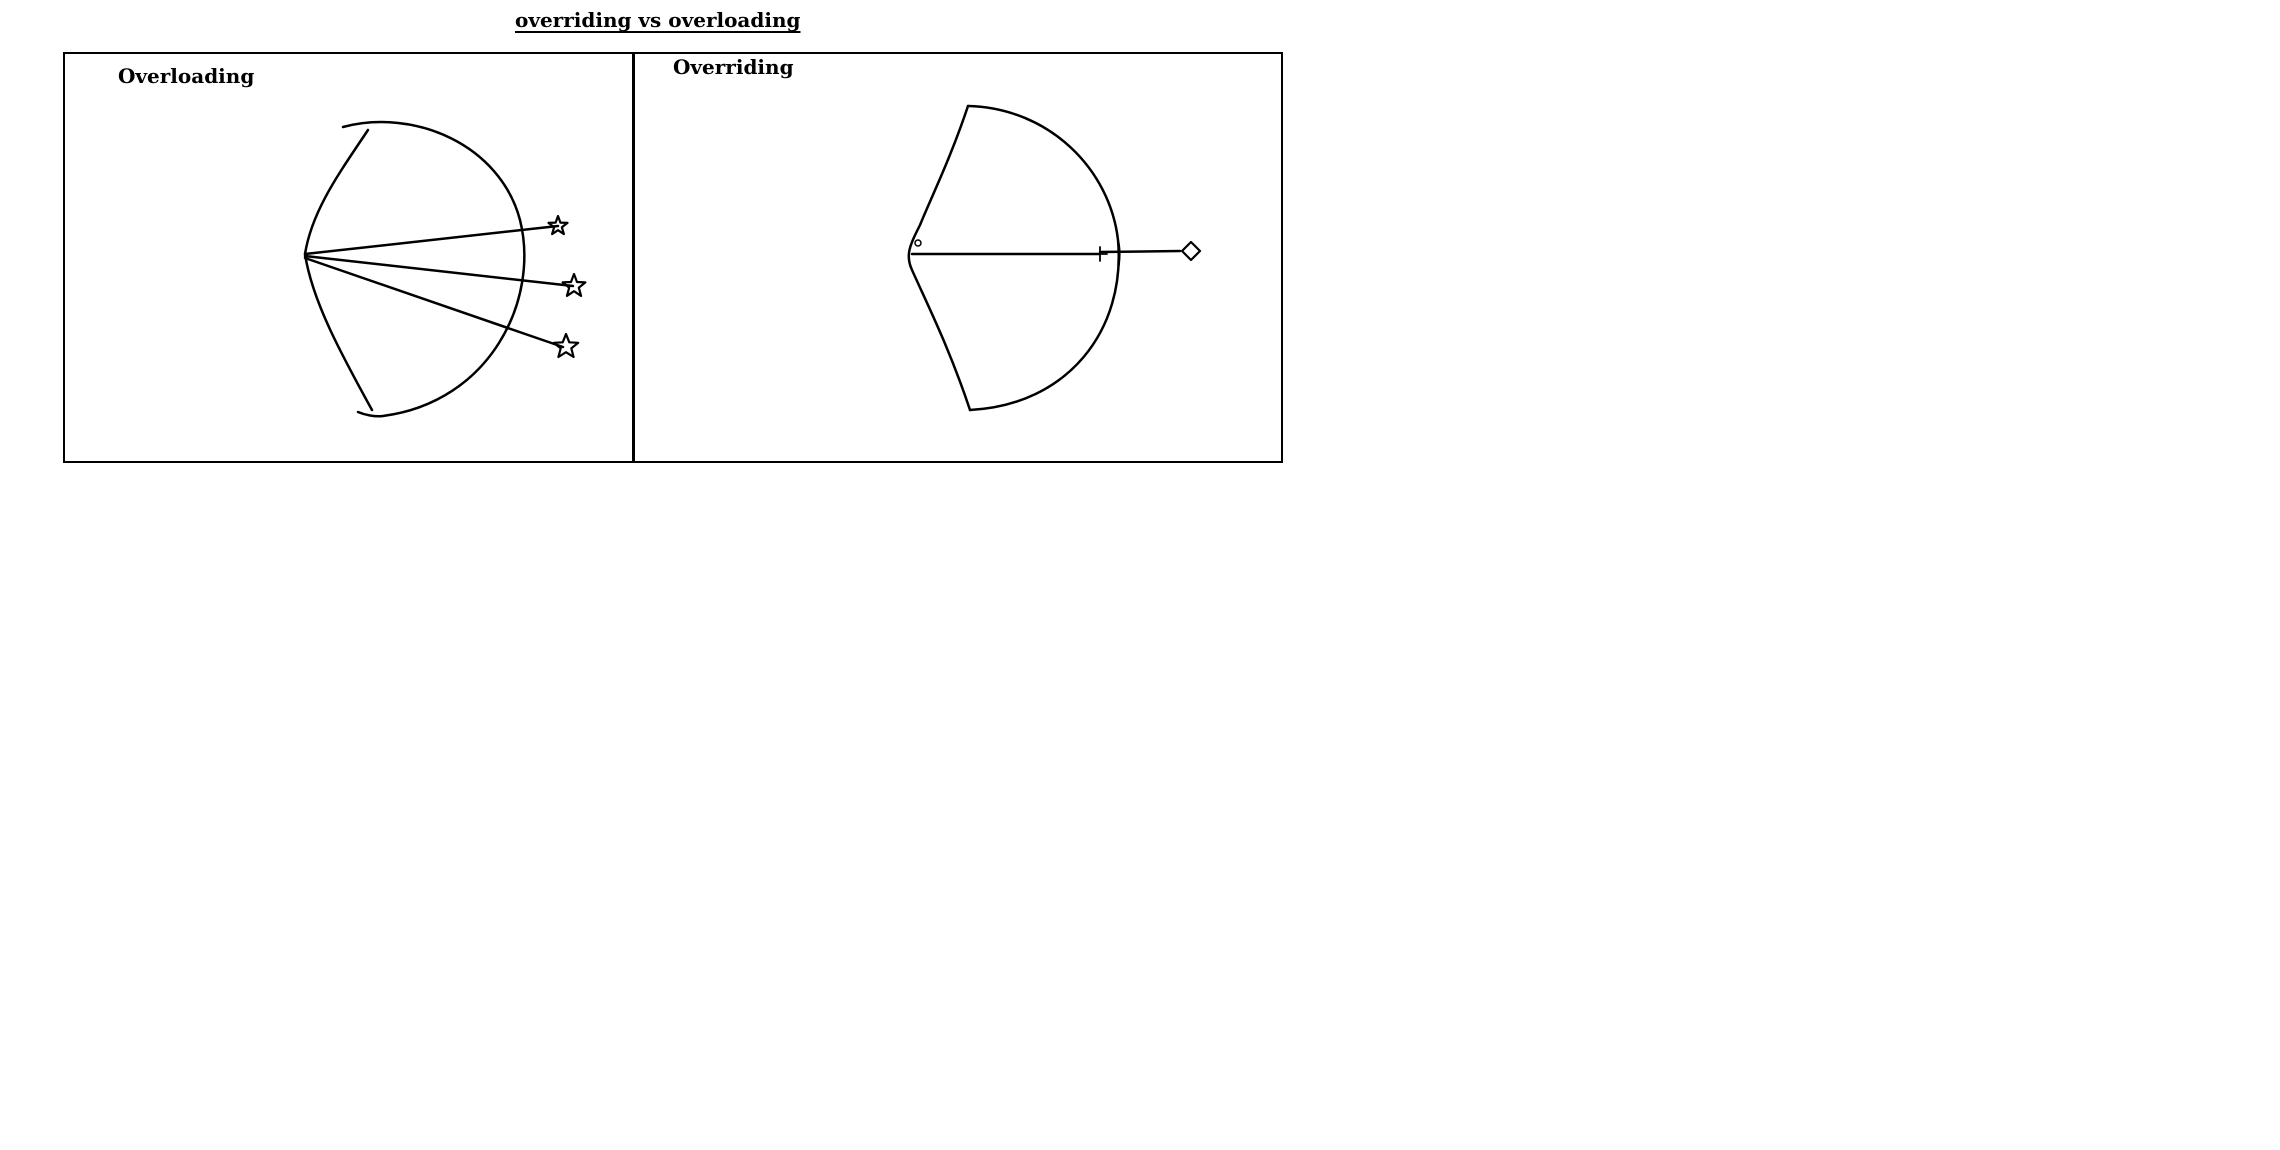 Image resolution: width=2280 pixels, height=1150 pixels. What do you see at coordinates (733, 67) in the screenshot?
I see `panel-title-overriding: Overriding` at bounding box center [733, 67].